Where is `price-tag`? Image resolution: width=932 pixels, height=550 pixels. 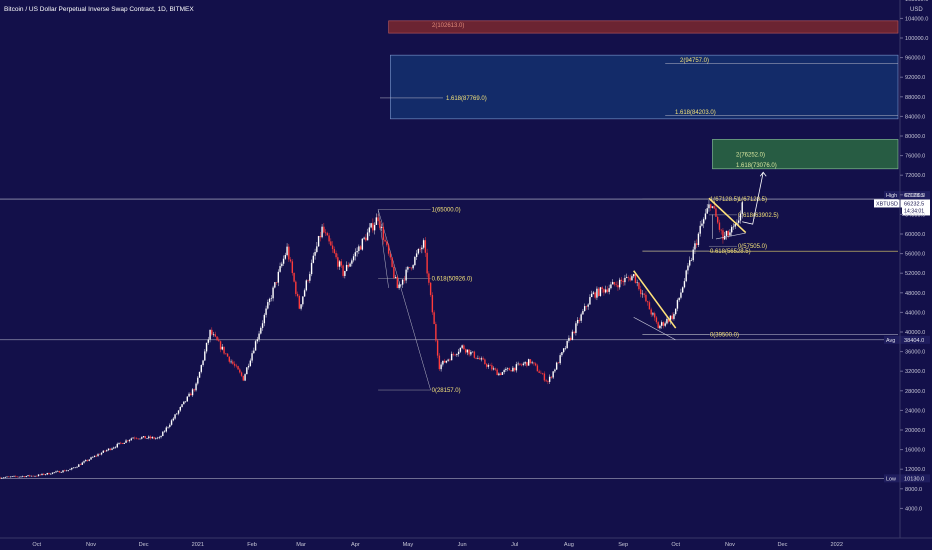
price-tag is located at coordinates (893, 339).